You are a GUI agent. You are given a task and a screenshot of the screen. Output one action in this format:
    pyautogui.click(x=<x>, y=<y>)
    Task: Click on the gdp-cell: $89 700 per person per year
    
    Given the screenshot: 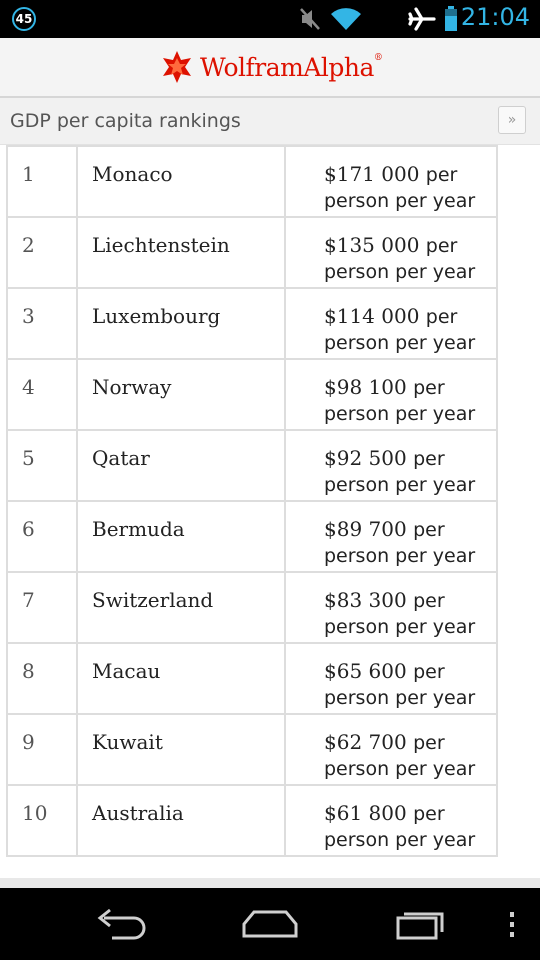 What is the action you would take?
    pyautogui.click(x=391, y=536)
    